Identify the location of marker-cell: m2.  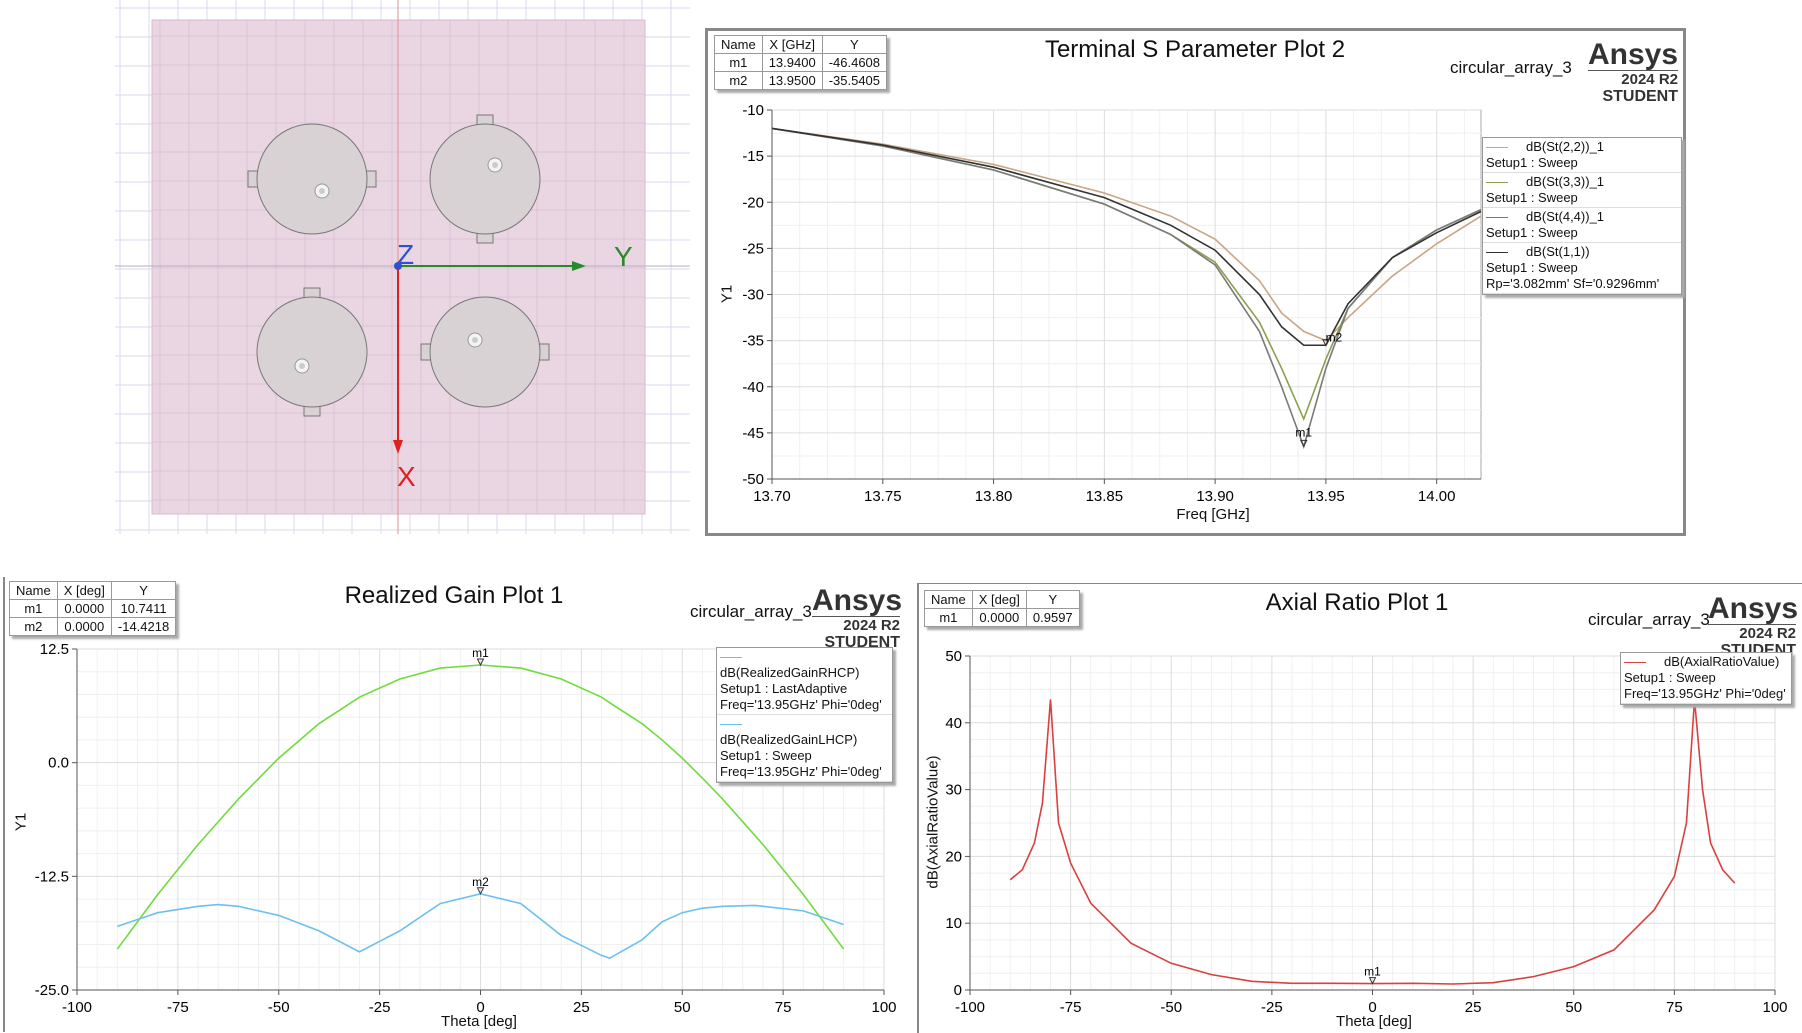
(33, 626).